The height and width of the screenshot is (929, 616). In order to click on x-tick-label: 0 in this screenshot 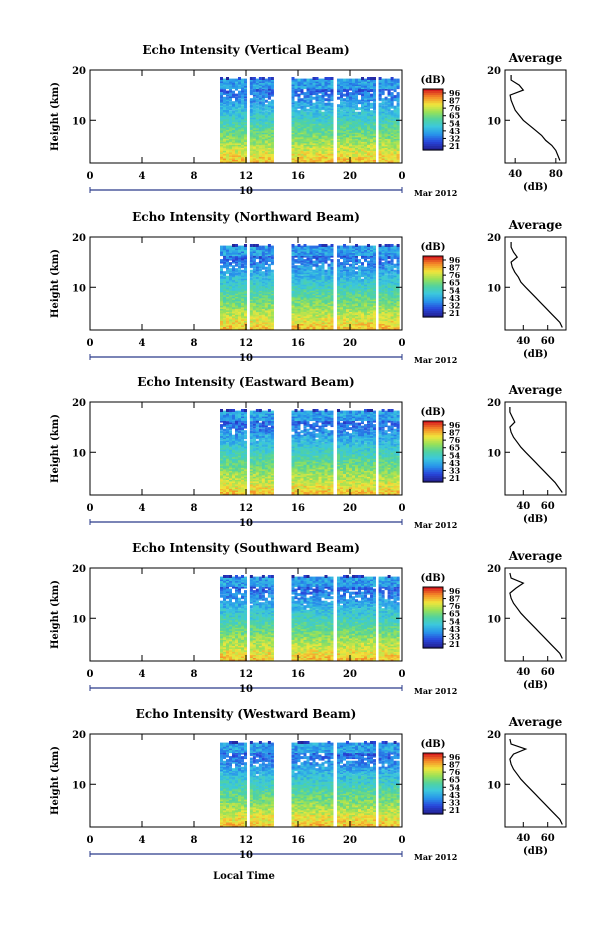, I will do `click(90, 176)`.